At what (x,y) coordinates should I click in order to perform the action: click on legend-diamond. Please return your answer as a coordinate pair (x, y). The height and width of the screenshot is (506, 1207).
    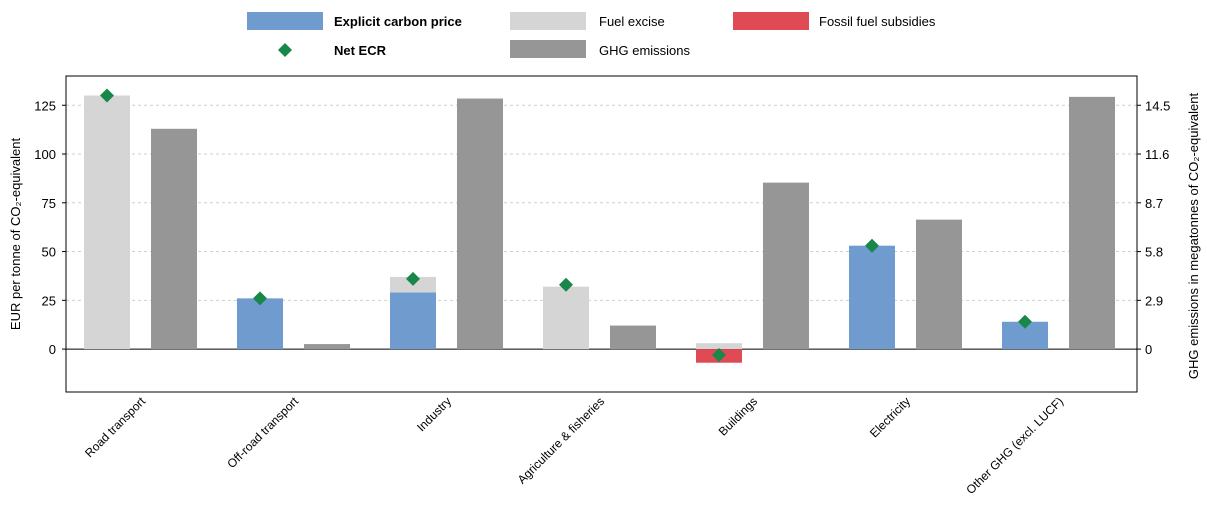
    Looking at the image, I should click on (285, 50).